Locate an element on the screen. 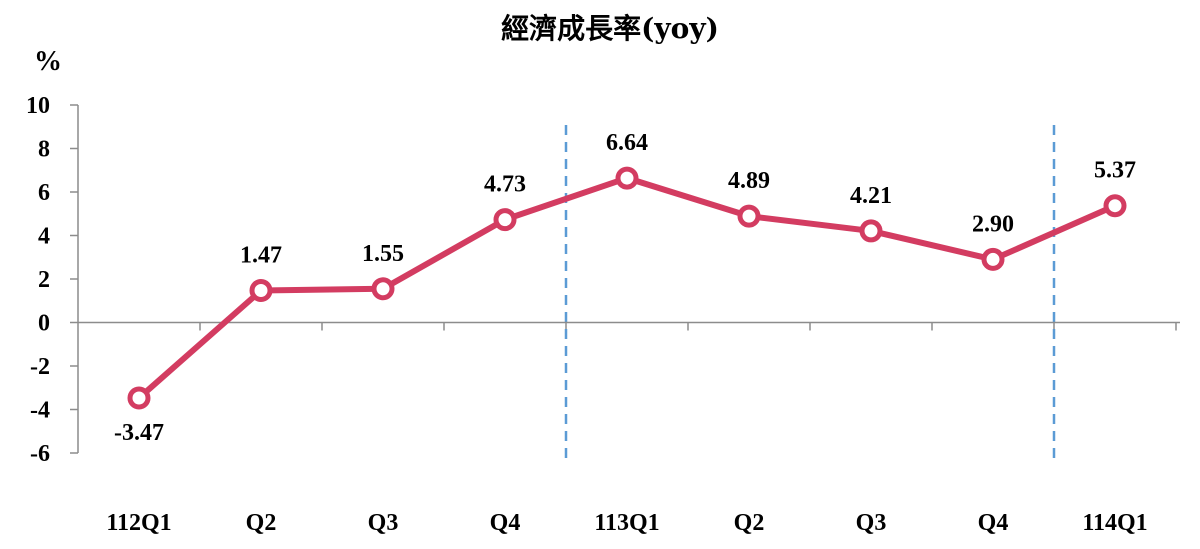 The height and width of the screenshot is (549, 1200). y-tick-label: 2 is located at coordinates (44, 280).